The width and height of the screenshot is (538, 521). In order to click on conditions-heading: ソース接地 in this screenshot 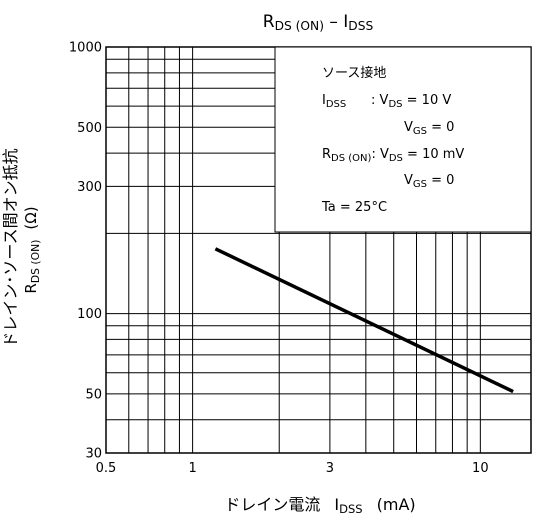, I will do `click(354, 73)`.